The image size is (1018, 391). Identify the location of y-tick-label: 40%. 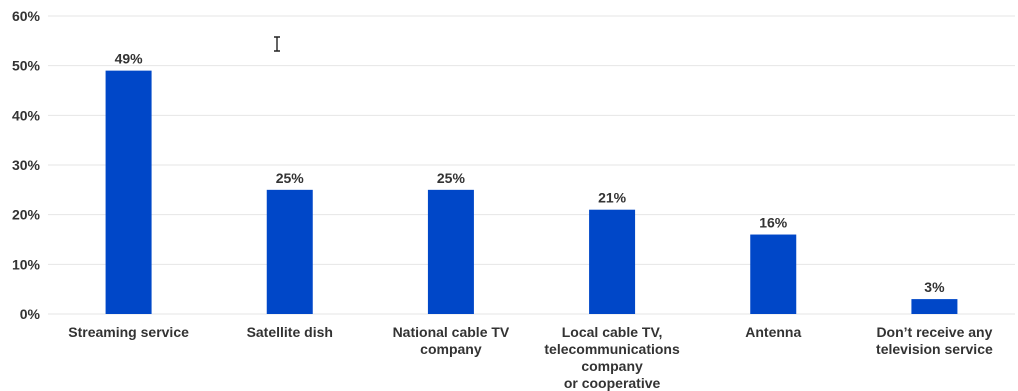
(26, 115).